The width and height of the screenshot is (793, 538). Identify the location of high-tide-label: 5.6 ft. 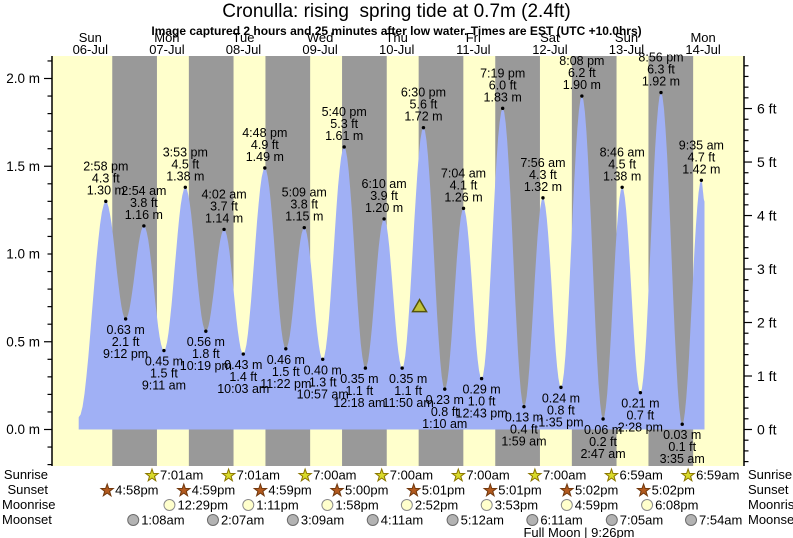
(424, 105).